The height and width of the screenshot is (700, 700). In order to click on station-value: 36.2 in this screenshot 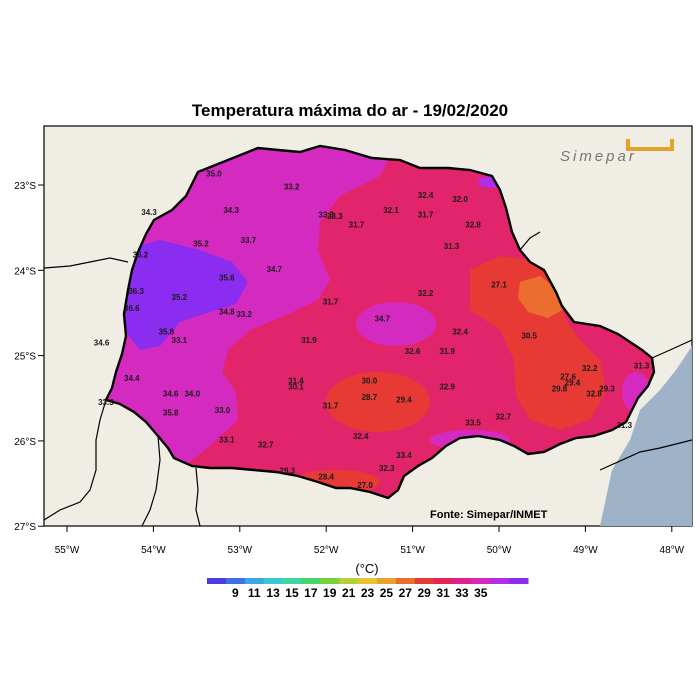, I will do `click(141, 255)`.